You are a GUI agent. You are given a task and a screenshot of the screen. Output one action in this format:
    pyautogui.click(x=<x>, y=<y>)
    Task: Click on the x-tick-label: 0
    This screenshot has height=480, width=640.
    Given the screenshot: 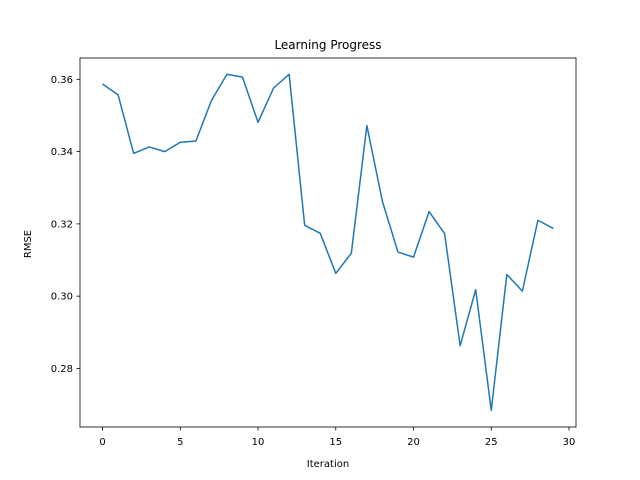 What is the action you would take?
    pyautogui.click(x=102, y=442)
    